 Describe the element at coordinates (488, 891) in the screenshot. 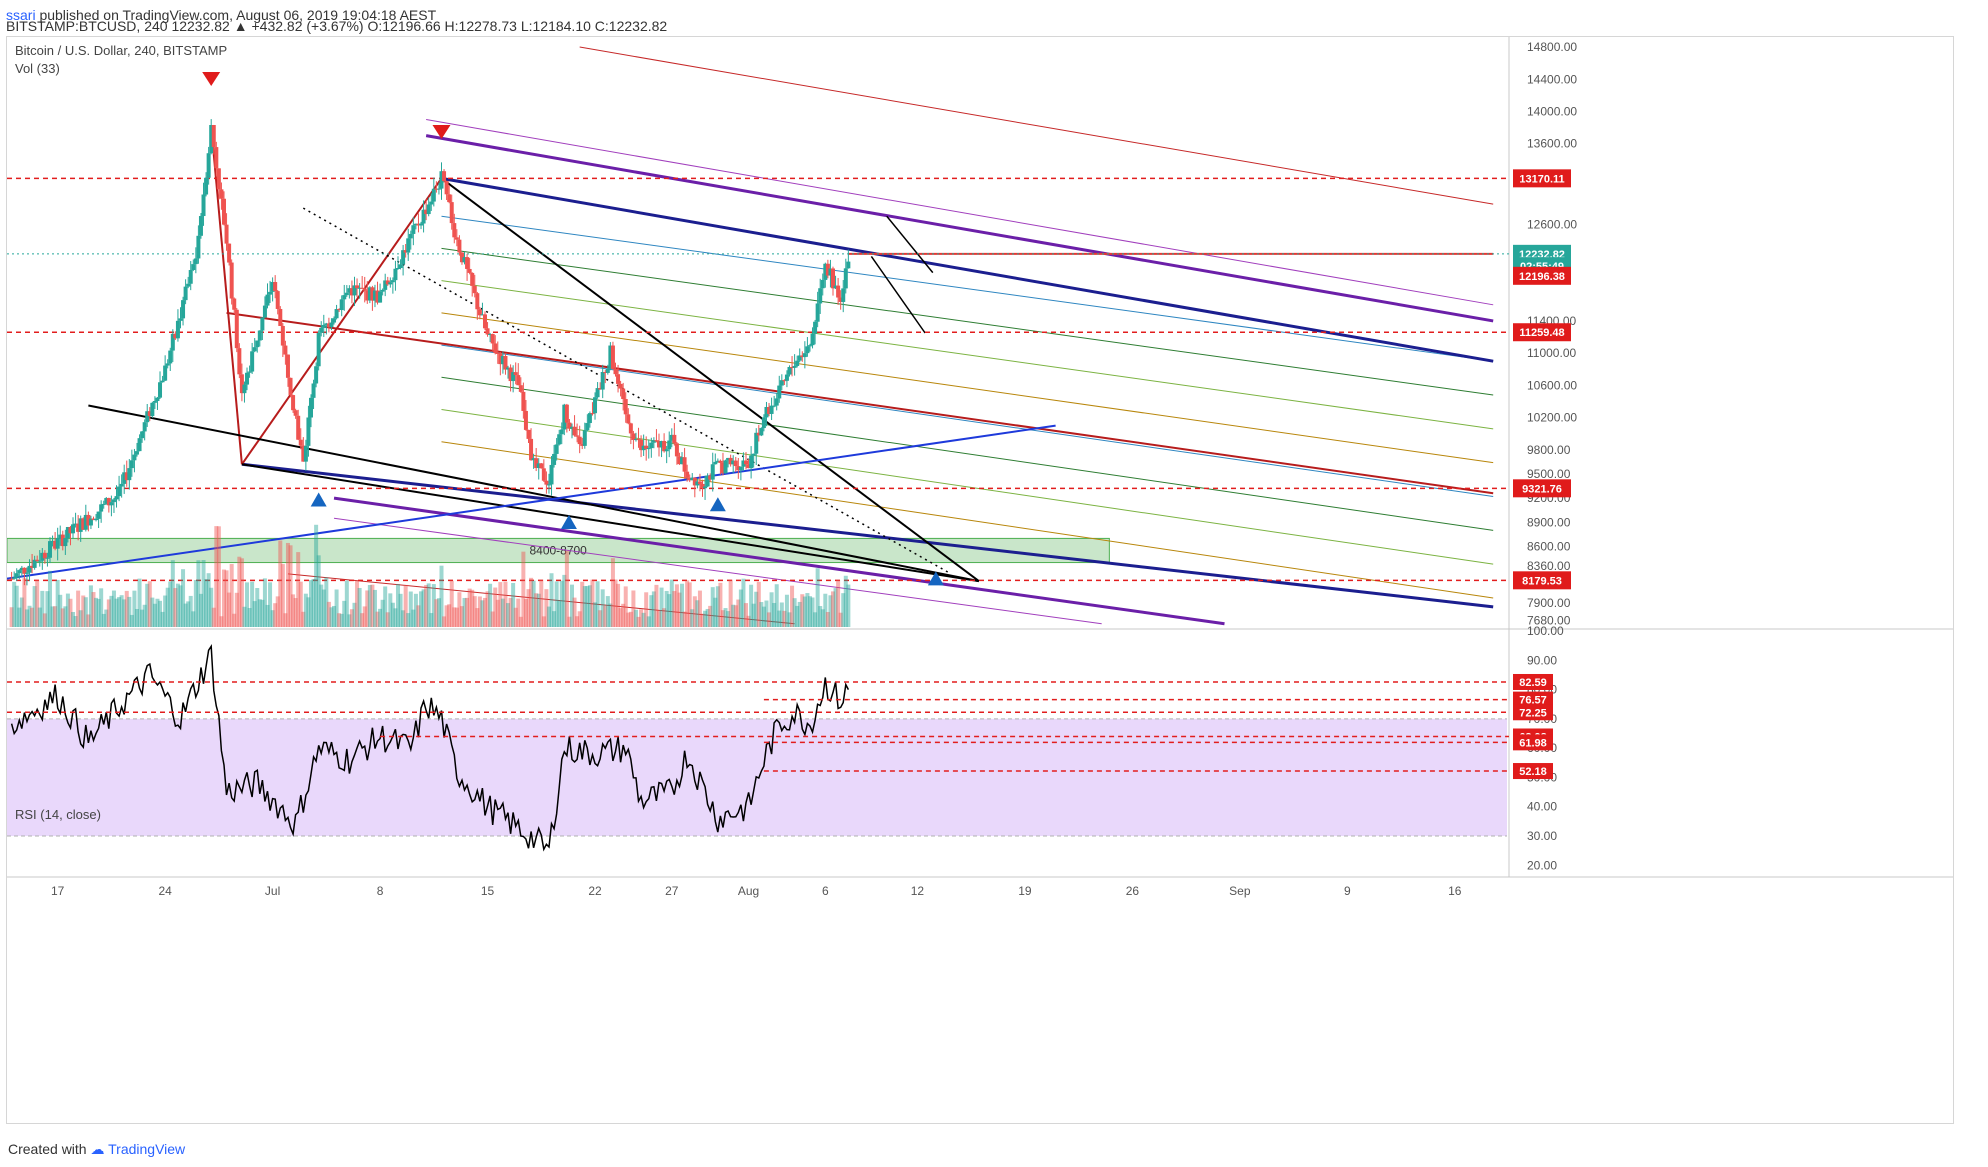

I see `time-tick-label: 15` at that location.